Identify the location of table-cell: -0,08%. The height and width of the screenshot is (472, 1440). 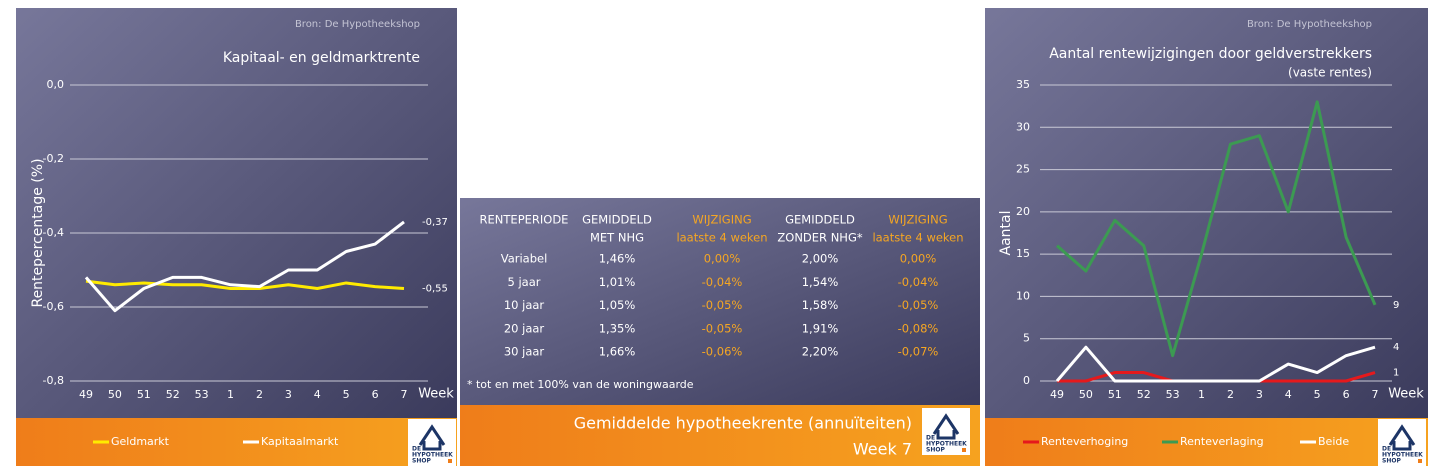
(918, 328).